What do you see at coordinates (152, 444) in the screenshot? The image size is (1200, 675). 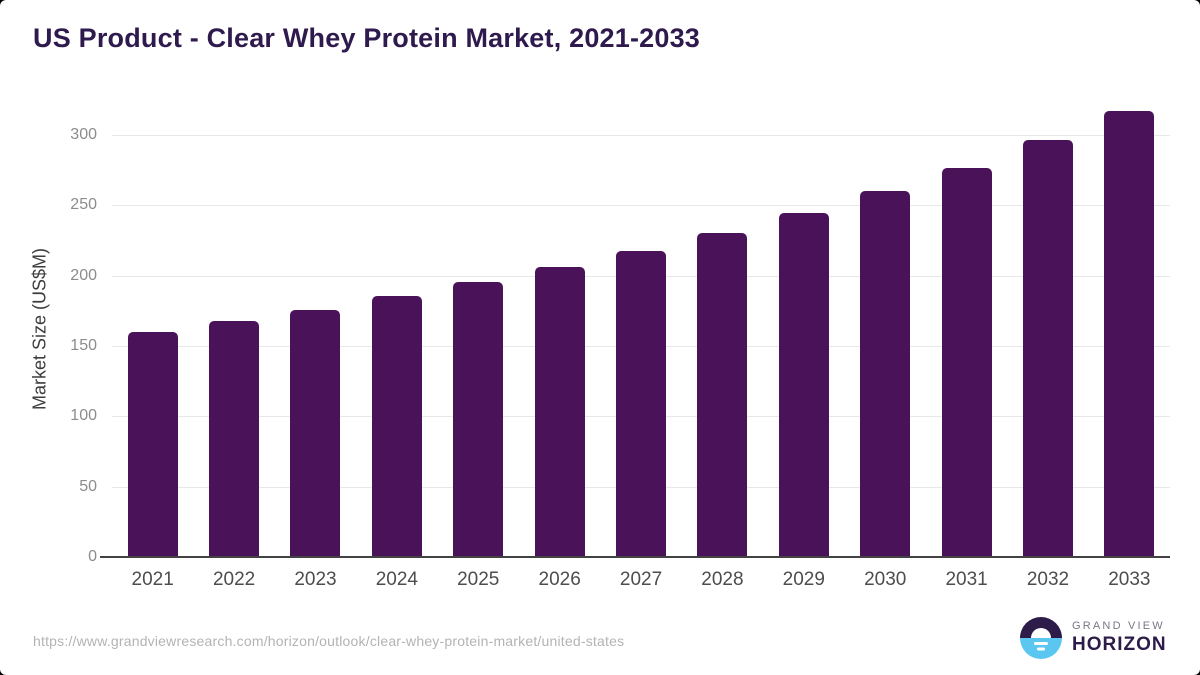 I see `bar-2021` at bounding box center [152, 444].